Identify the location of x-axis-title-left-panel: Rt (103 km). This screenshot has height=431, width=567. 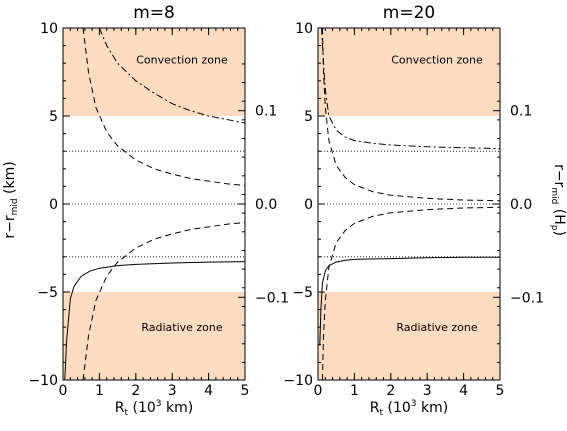
(154, 408).